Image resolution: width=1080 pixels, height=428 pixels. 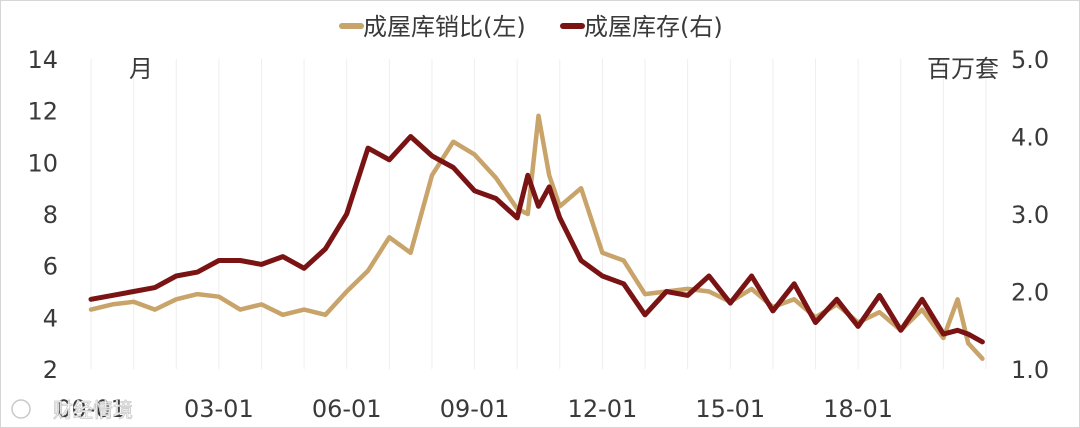 What do you see at coordinates (1030, 293) in the screenshot?
I see `right-tick-label: 2.0` at bounding box center [1030, 293].